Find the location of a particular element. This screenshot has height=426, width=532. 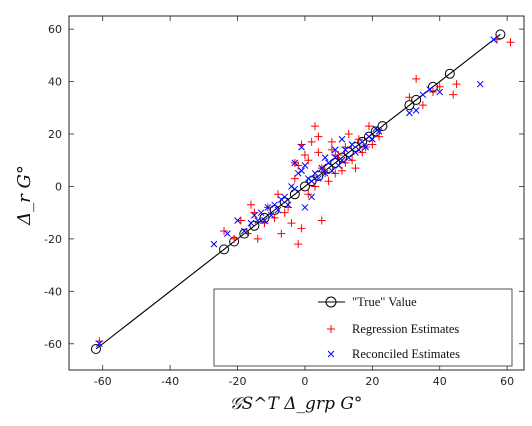

x-tick-label: 20 is located at coordinates (372, 381).